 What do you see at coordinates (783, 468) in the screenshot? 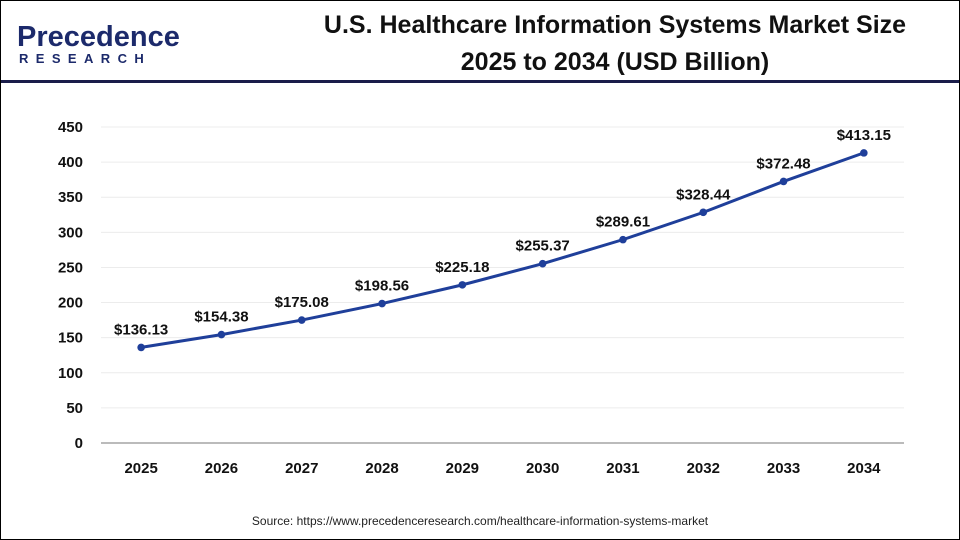
I see `x-tick-label: 2033` at bounding box center [783, 468].